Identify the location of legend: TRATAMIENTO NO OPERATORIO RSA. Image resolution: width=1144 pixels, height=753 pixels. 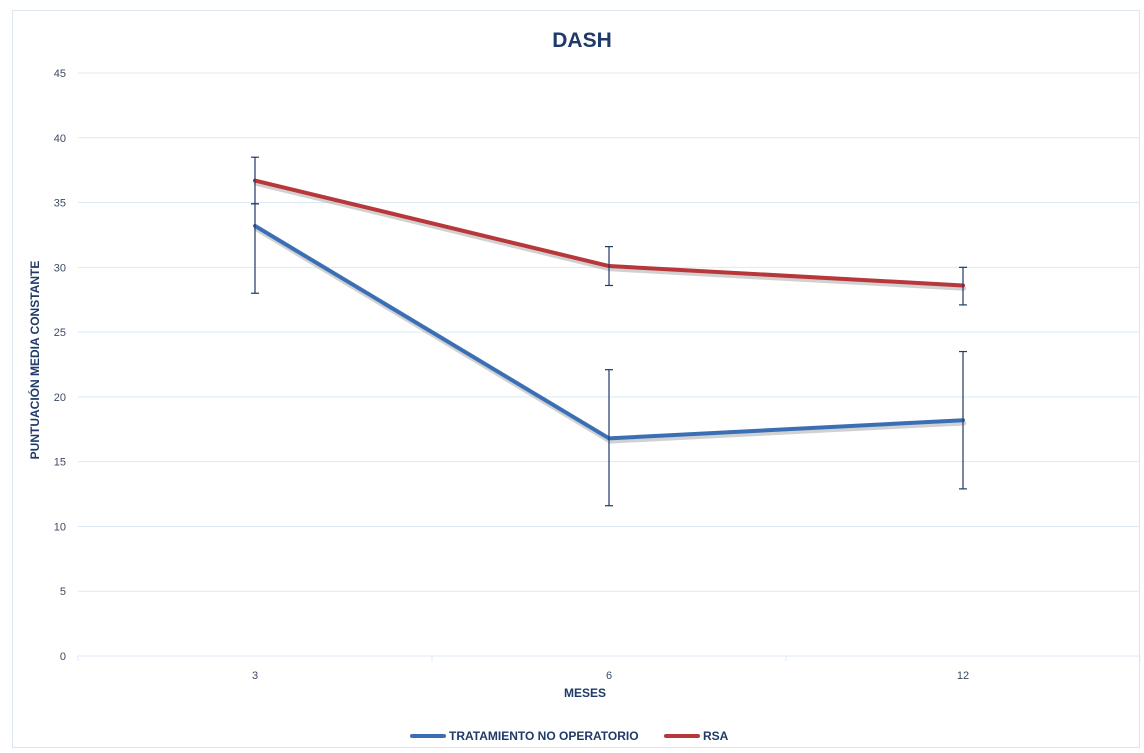
(569, 736).